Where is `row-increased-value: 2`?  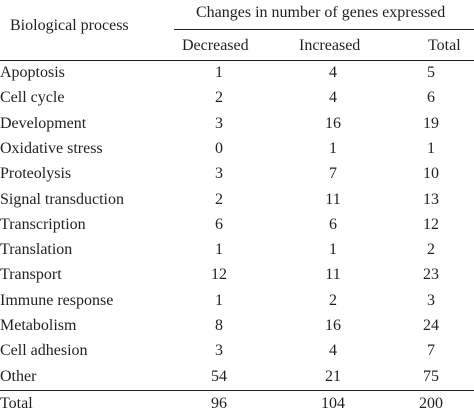
row-increased-value: 2 is located at coordinates (333, 300).